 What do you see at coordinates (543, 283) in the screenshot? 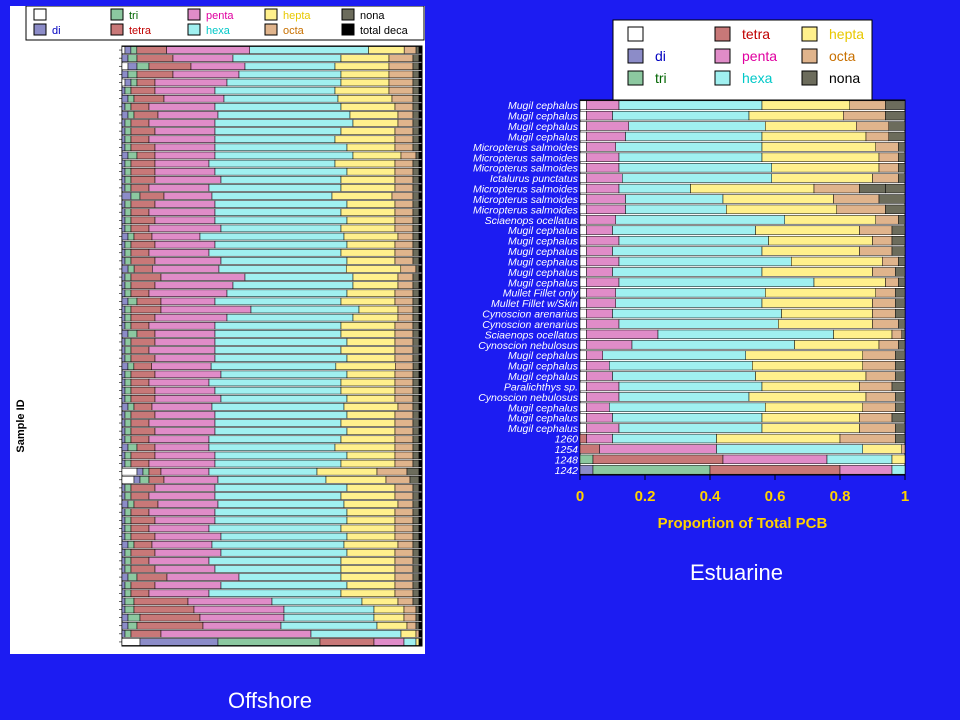
I see `estuarine-category-label: Mugil cephalus` at bounding box center [543, 283].